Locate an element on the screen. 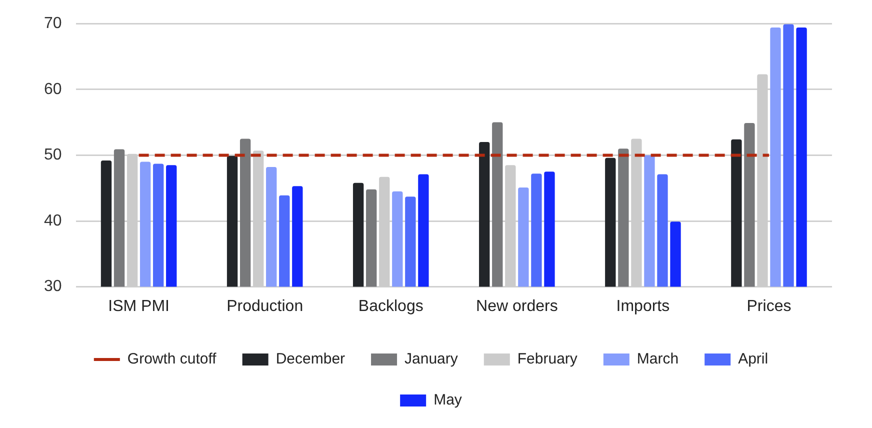  legend-label: February is located at coordinates (547, 359).